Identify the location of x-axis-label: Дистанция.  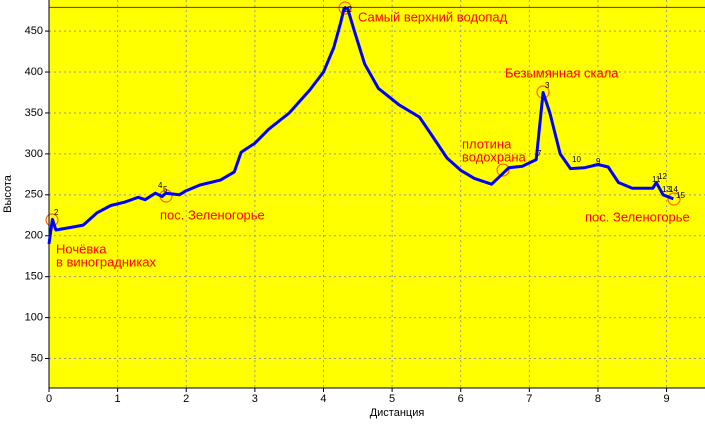
(397, 413).